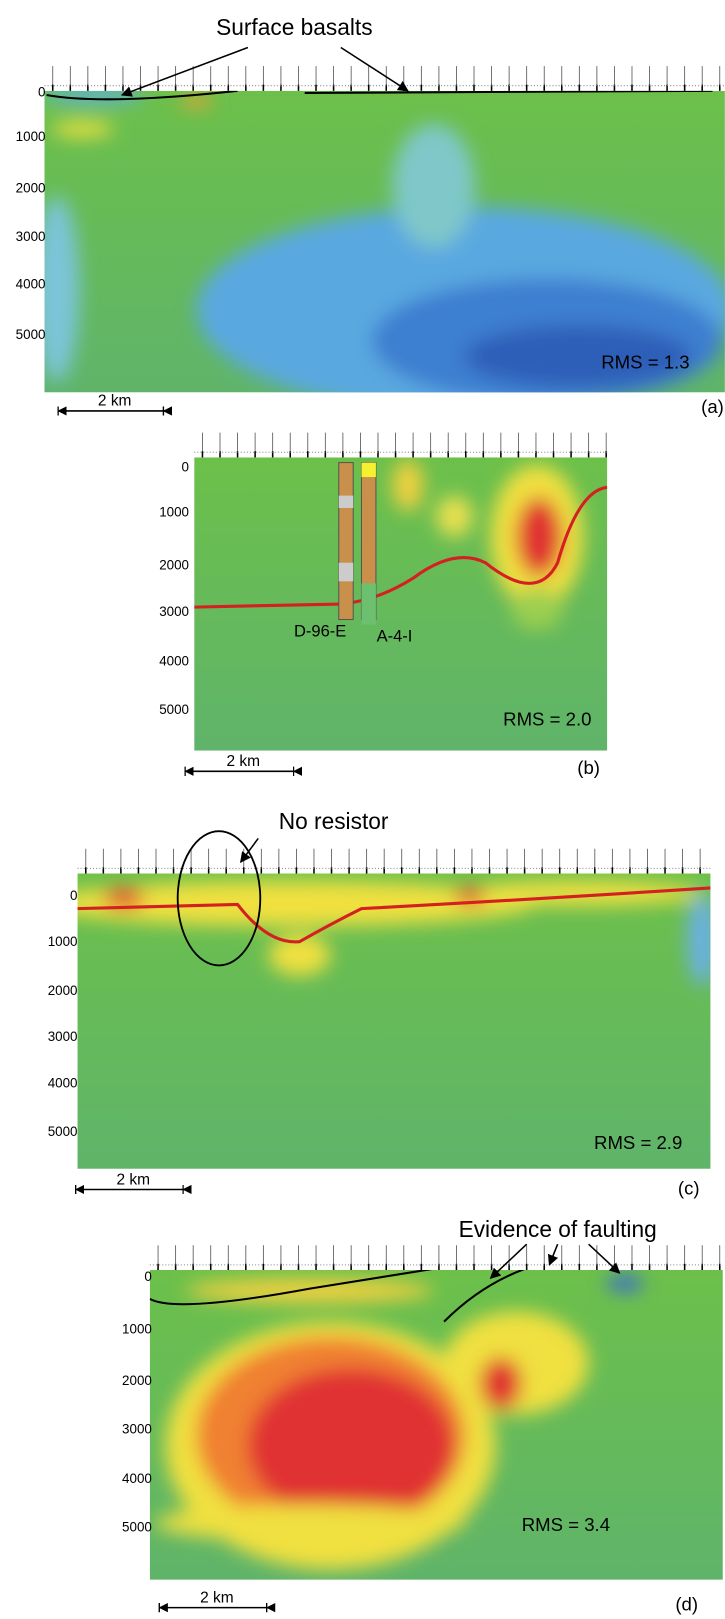  Describe the element at coordinates (588, 767) in the screenshot. I see `panel-label: (b)` at that location.